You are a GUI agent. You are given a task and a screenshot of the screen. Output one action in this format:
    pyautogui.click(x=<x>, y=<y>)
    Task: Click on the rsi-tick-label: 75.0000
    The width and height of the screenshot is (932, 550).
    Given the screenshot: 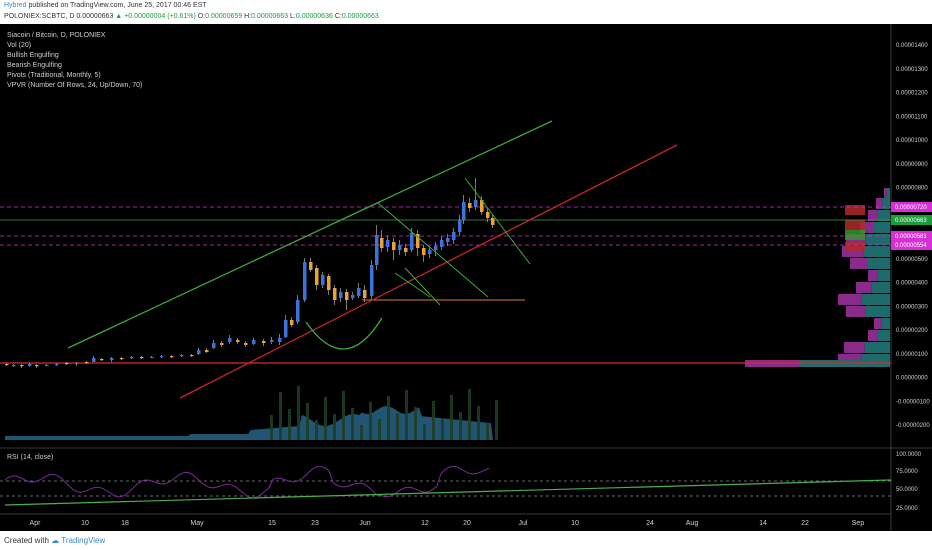 What is the action you would take?
    pyautogui.click(x=907, y=472)
    